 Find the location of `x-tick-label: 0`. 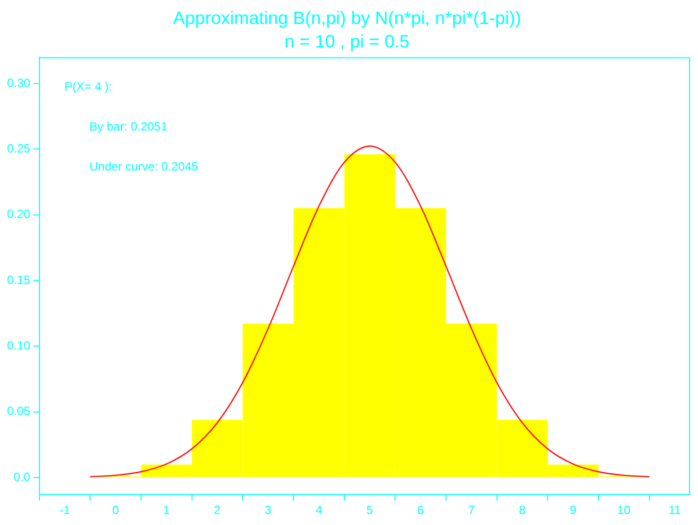

x-tick-label: 0 is located at coordinates (116, 510).